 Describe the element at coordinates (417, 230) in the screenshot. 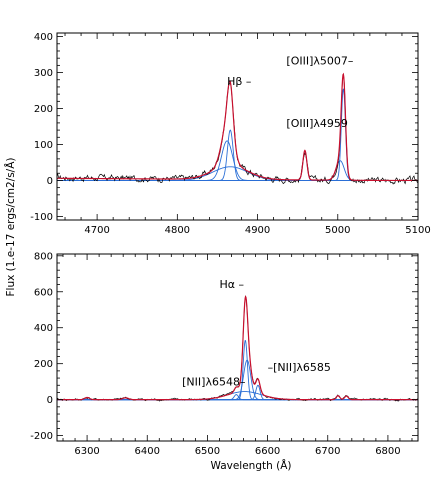

I see `x-tick-label: 5100` at that location.